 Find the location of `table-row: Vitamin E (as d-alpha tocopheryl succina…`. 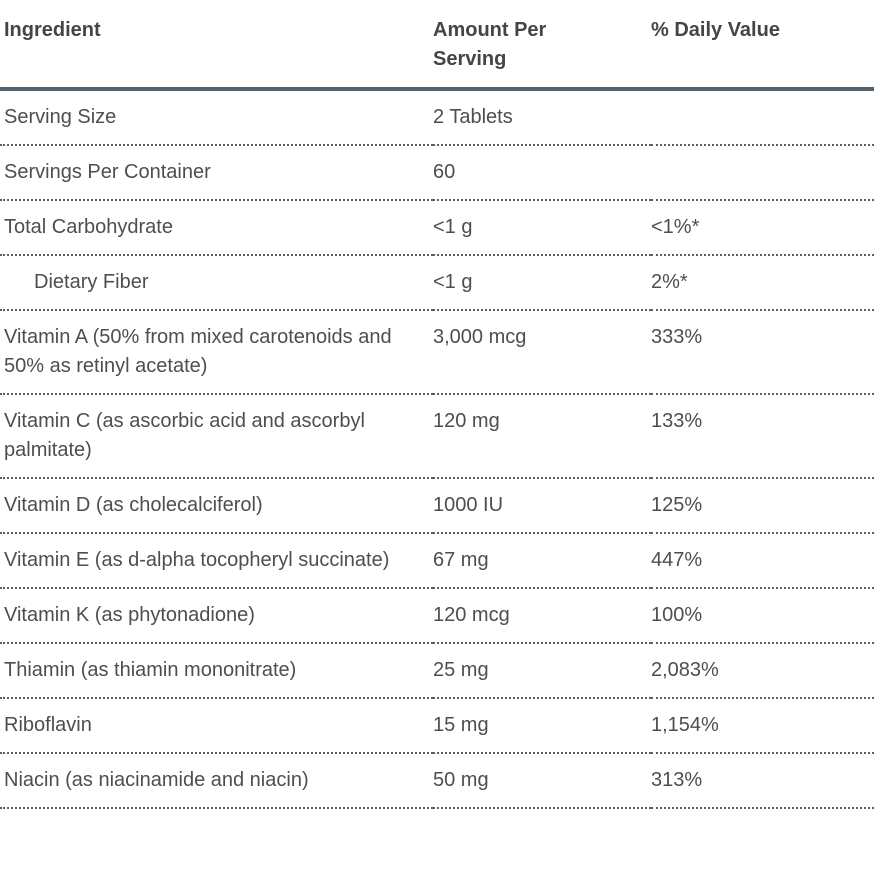

table-row: Vitamin E (as d-alpha tocopheryl succina… is located at coordinates (437, 561).